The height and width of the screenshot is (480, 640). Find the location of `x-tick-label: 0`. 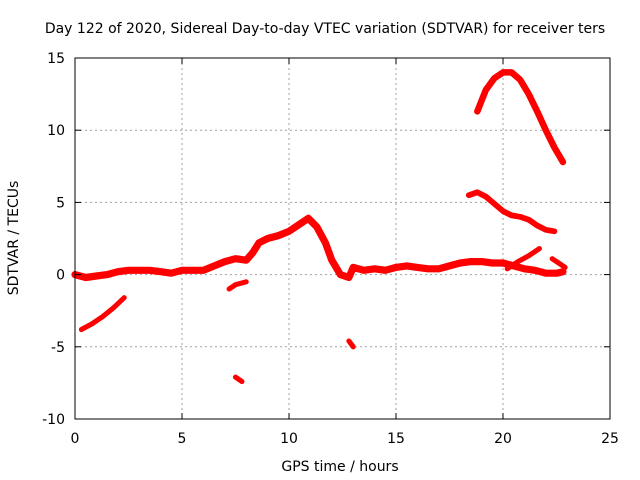

x-tick-label: 0 is located at coordinates (75, 439).